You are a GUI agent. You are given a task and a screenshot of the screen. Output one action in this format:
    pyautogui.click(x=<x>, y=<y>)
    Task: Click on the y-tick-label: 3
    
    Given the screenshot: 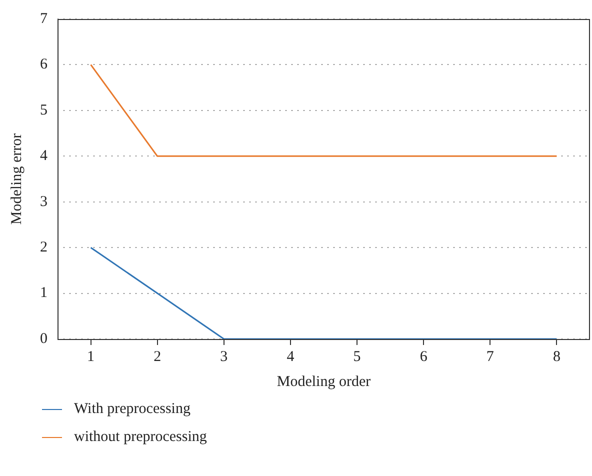 What is the action you would take?
    pyautogui.click(x=44, y=202)
    